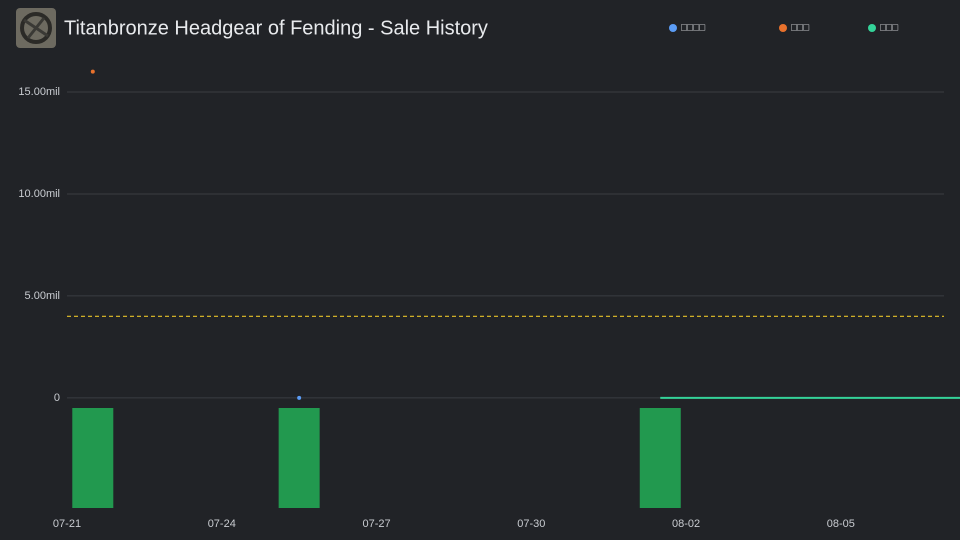  What do you see at coordinates (531, 524) in the screenshot?
I see `x-tick-label: 07-30` at bounding box center [531, 524].